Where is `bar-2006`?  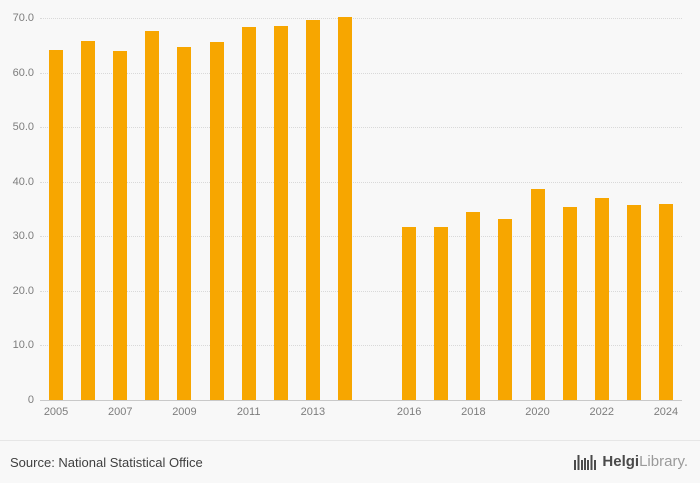
bar-2006 is located at coordinates (88, 220).